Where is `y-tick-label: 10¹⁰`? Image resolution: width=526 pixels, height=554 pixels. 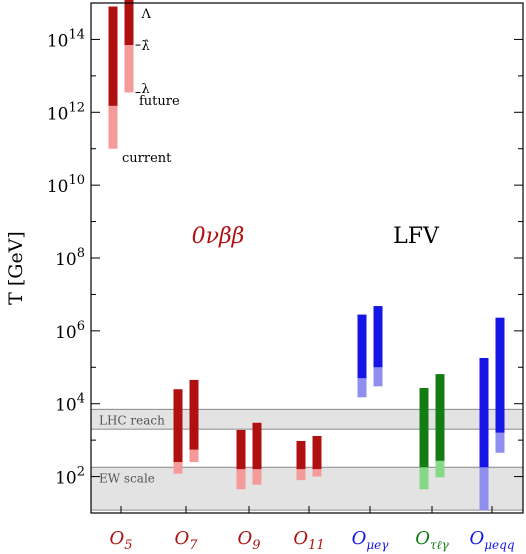 y-tick-label: 10¹⁰ is located at coordinates (66, 185).